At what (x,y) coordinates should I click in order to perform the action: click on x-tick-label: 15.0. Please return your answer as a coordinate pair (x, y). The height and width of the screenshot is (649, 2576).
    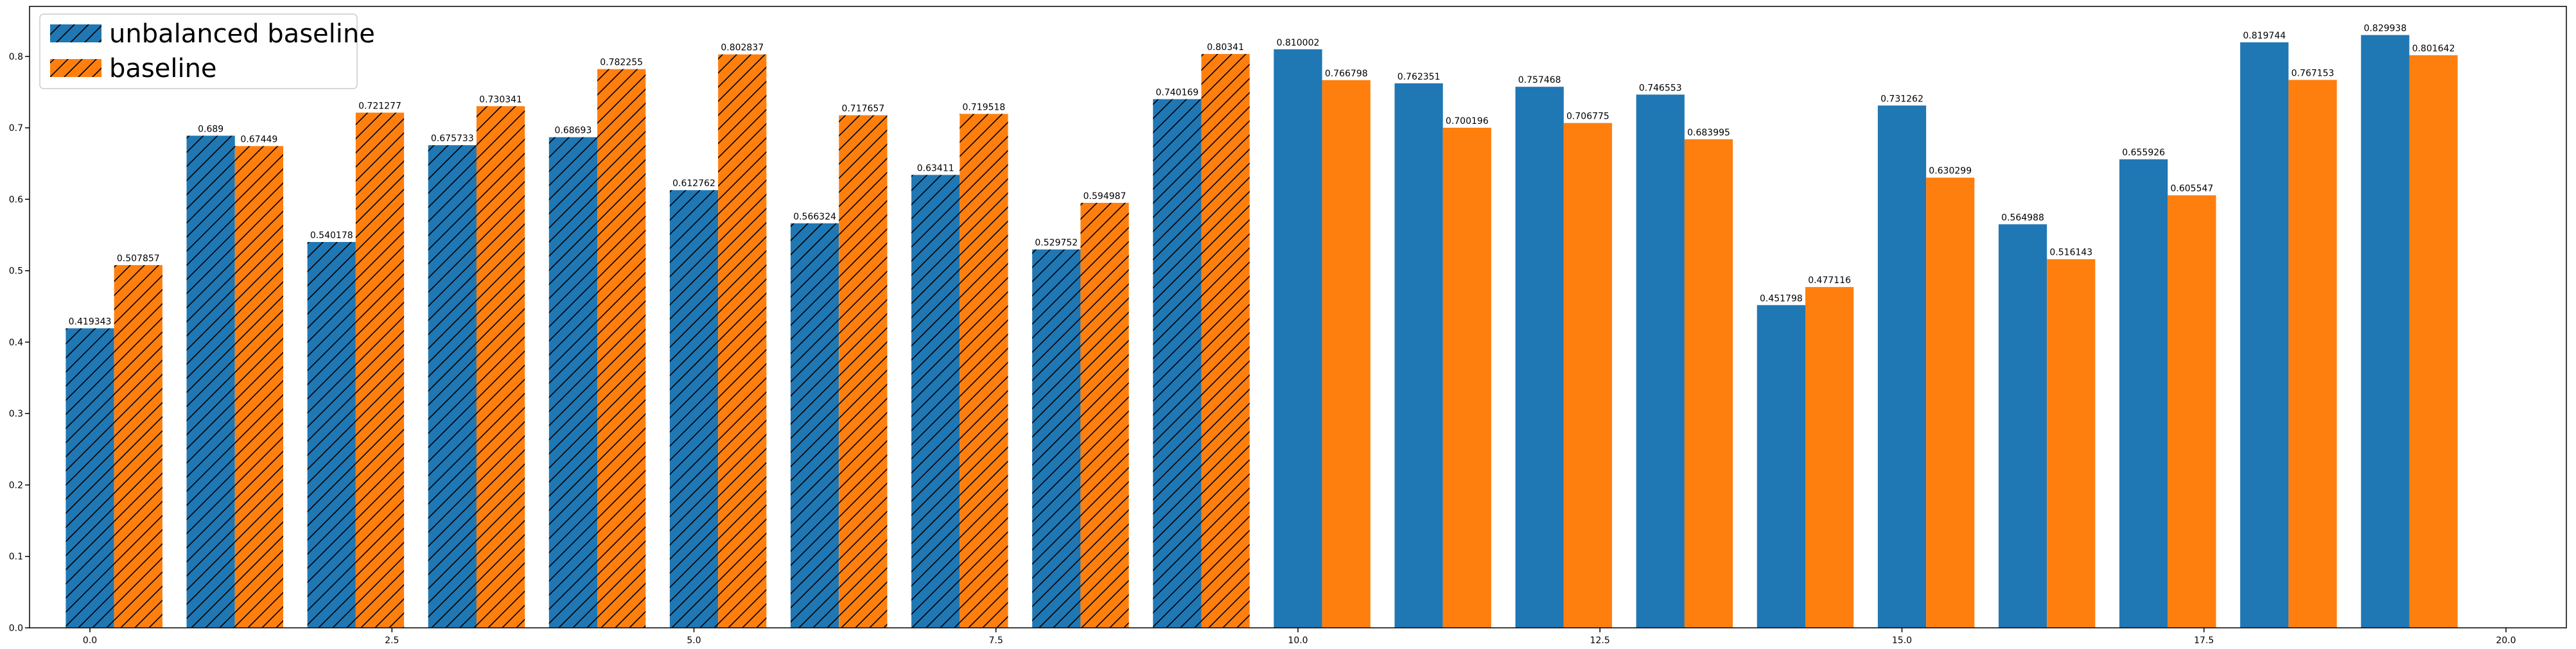
    Looking at the image, I should click on (1902, 641).